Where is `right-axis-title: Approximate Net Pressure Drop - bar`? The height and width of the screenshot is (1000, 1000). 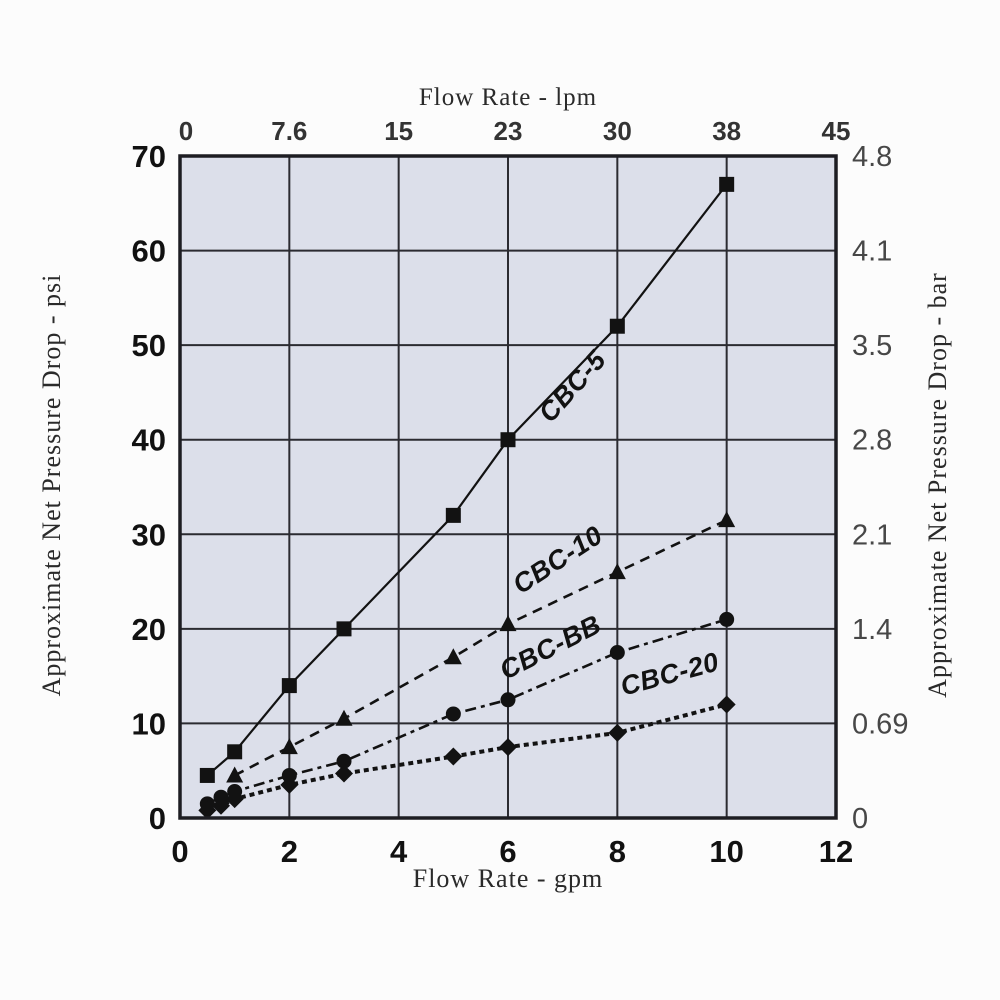 right-axis-title: Approximate Net Pressure Drop - bar is located at coordinates (937, 485).